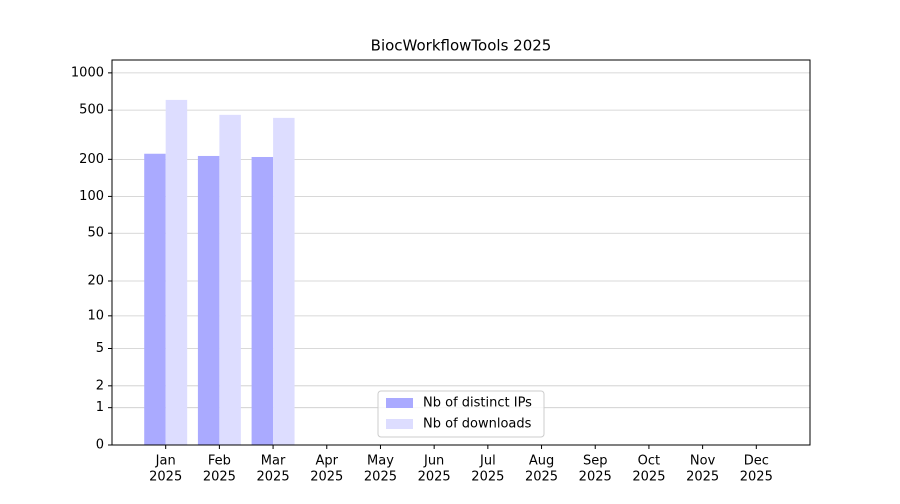  What do you see at coordinates (380, 461) in the screenshot?
I see `x-tick-label: May` at bounding box center [380, 461].